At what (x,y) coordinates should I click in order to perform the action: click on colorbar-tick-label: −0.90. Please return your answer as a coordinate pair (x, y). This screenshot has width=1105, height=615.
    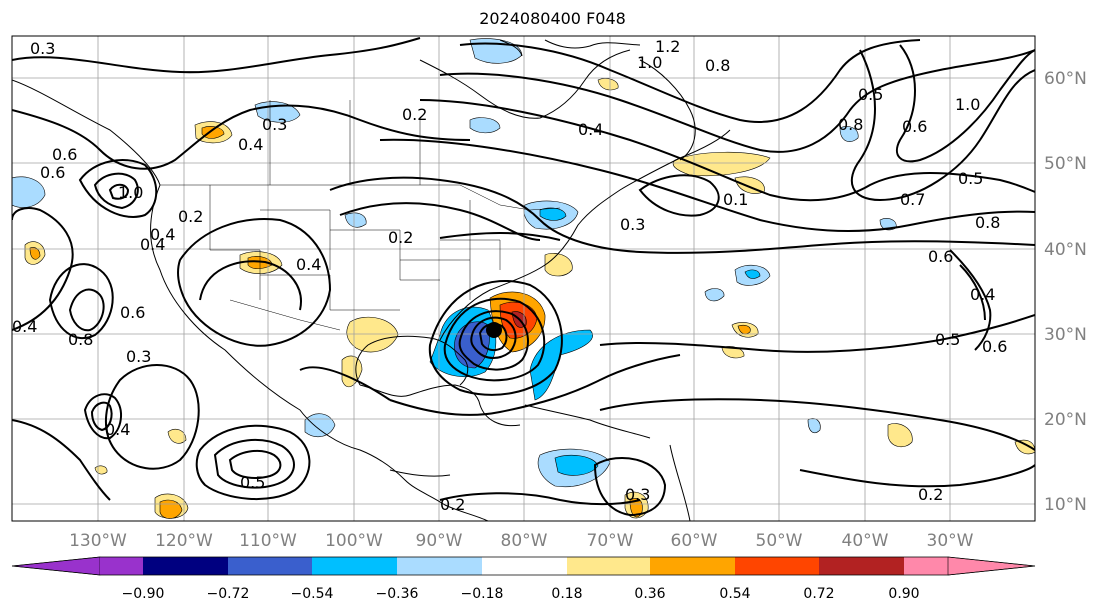
    Looking at the image, I should click on (143, 594).